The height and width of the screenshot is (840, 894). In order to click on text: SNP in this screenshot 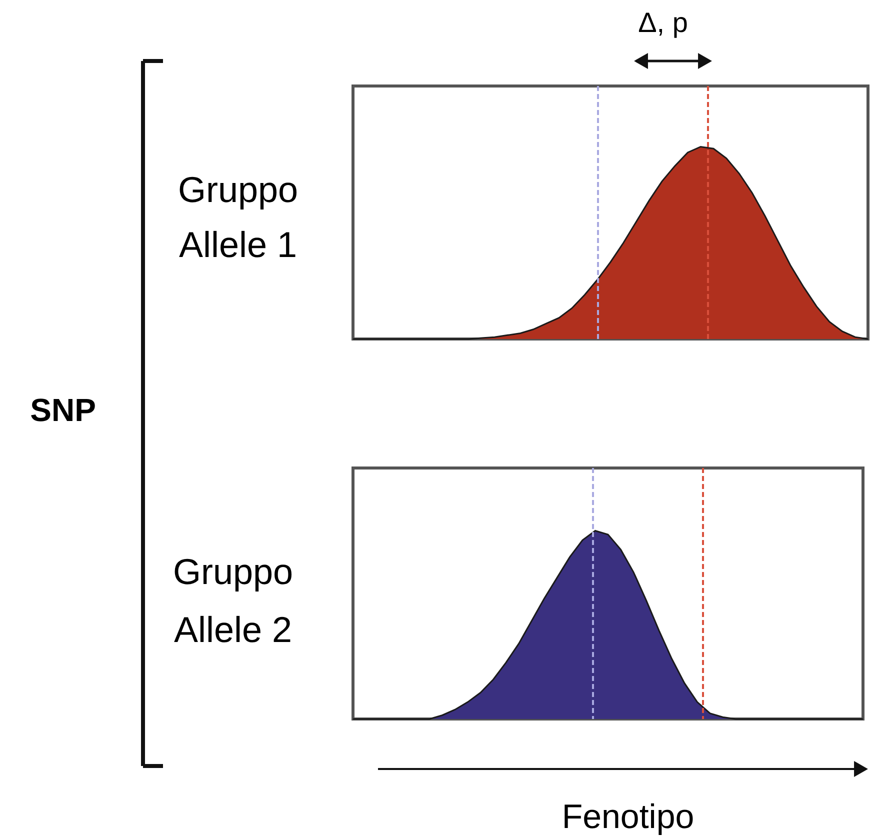, I will do `click(63, 410)`.